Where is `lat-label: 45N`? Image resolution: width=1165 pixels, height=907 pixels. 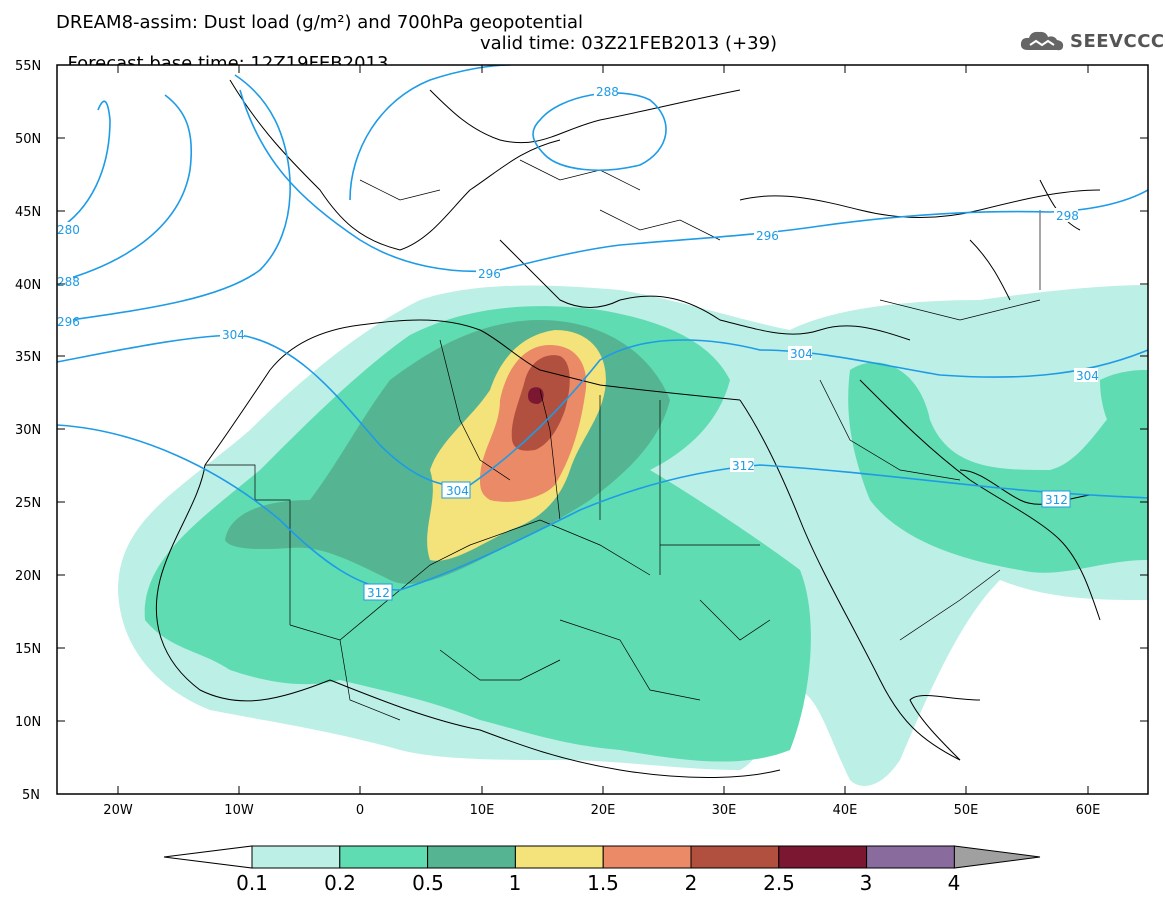 lat-label: 45N is located at coordinates (28, 212).